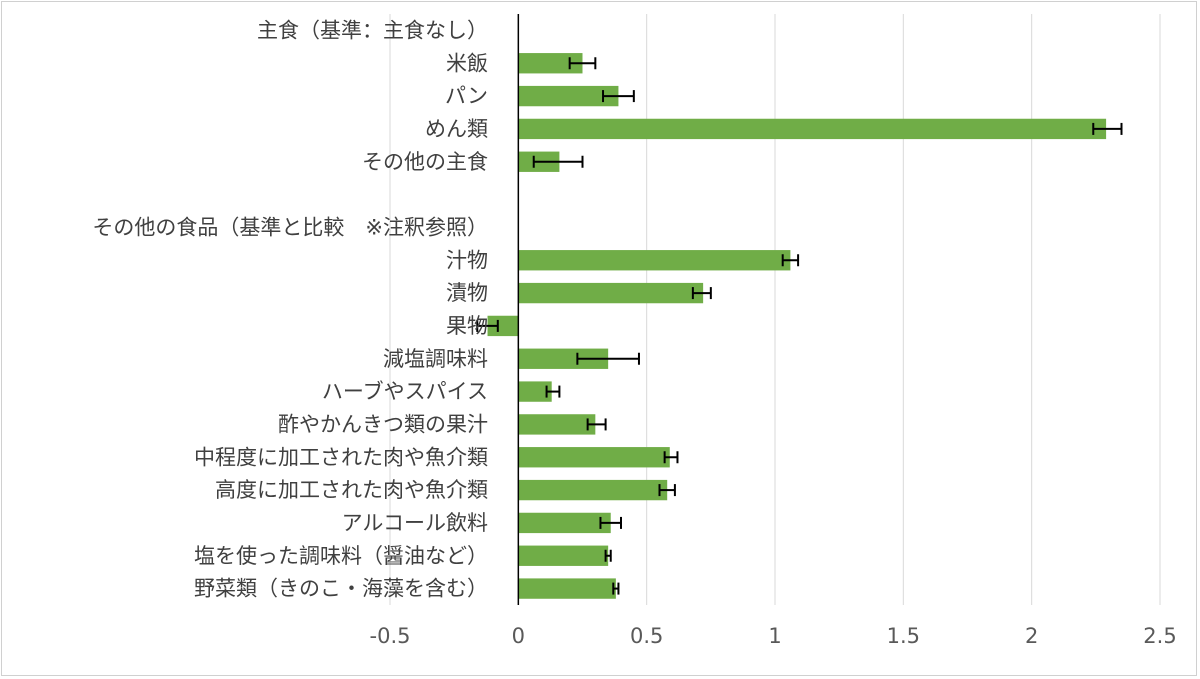 This screenshot has width=1200, height=679. What do you see at coordinates (1159, 636) in the screenshot?
I see `x-tick-label-6: 2.5` at bounding box center [1159, 636].